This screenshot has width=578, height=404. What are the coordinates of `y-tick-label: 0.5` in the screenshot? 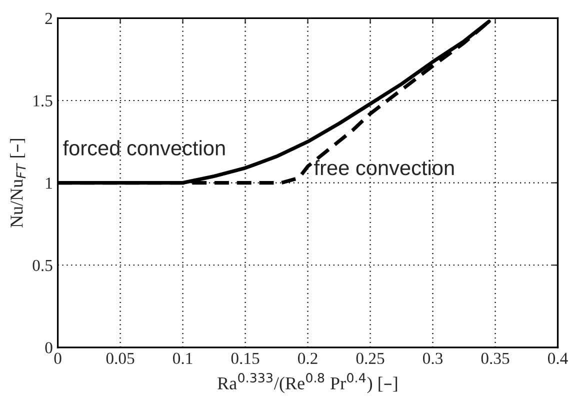 It's located at (42, 266).